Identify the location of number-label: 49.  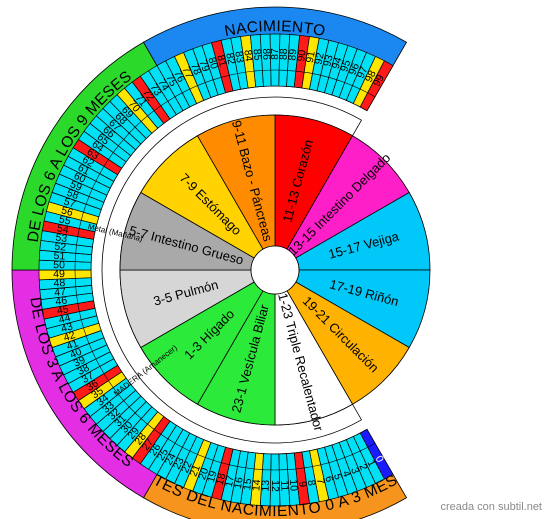
(59, 274).